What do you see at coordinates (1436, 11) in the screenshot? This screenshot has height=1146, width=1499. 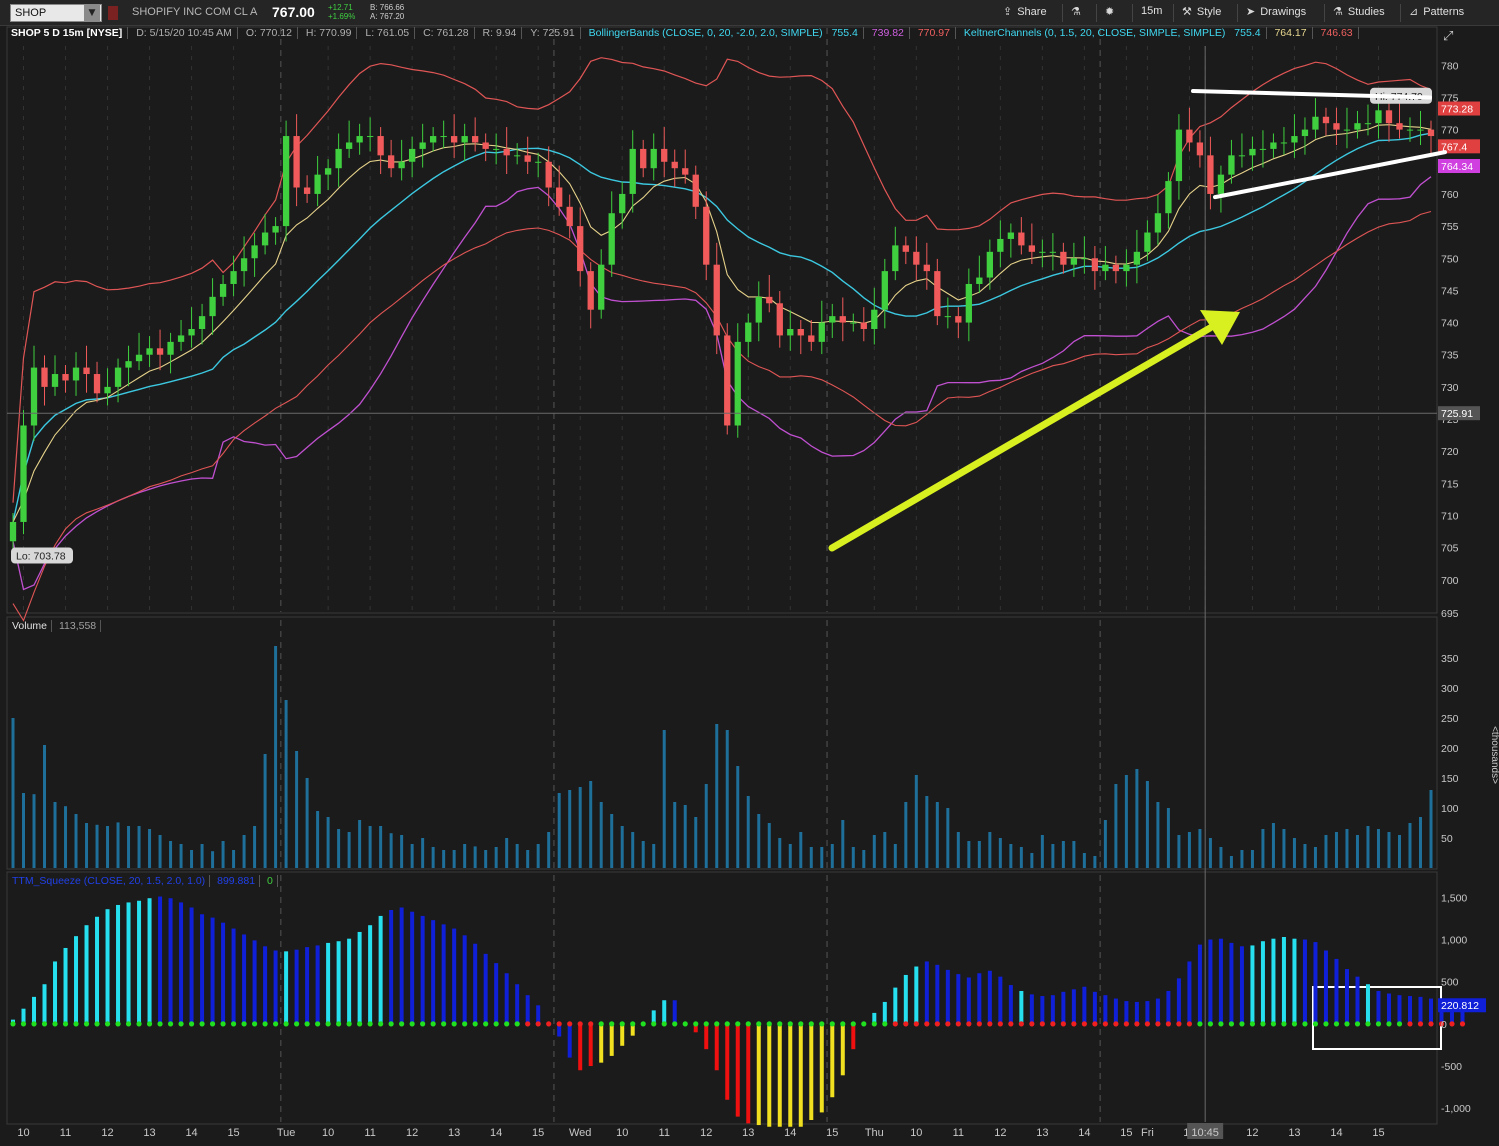 I see `patterns-button: ⊿ Patterns` at bounding box center [1436, 11].